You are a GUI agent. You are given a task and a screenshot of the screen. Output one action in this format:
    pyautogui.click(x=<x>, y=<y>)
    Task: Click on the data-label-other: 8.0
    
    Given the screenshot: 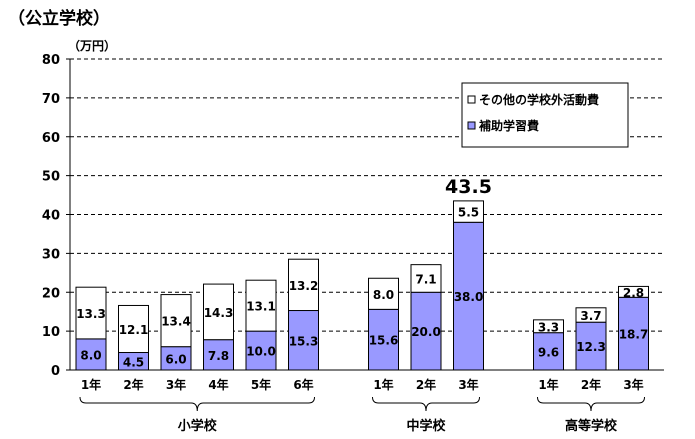 What is the action you would take?
    pyautogui.click(x=383, y=295)
    